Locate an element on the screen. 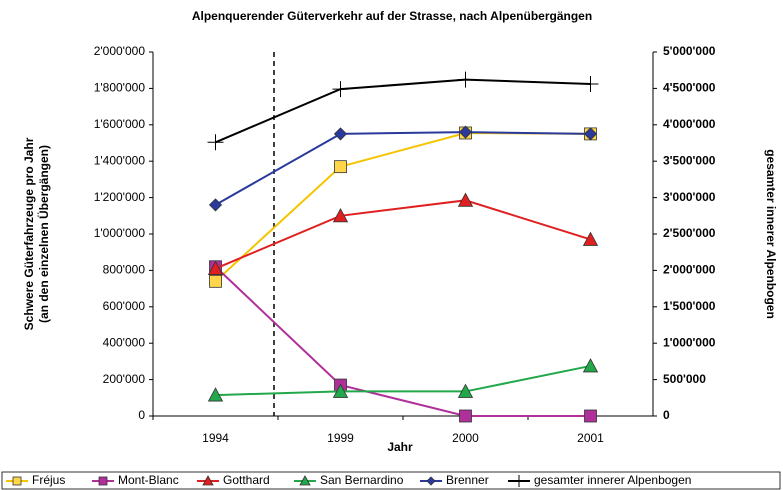 The image size is (783, 490). y-tick-label: 1'800'000 is located at coordinates (120, 88).